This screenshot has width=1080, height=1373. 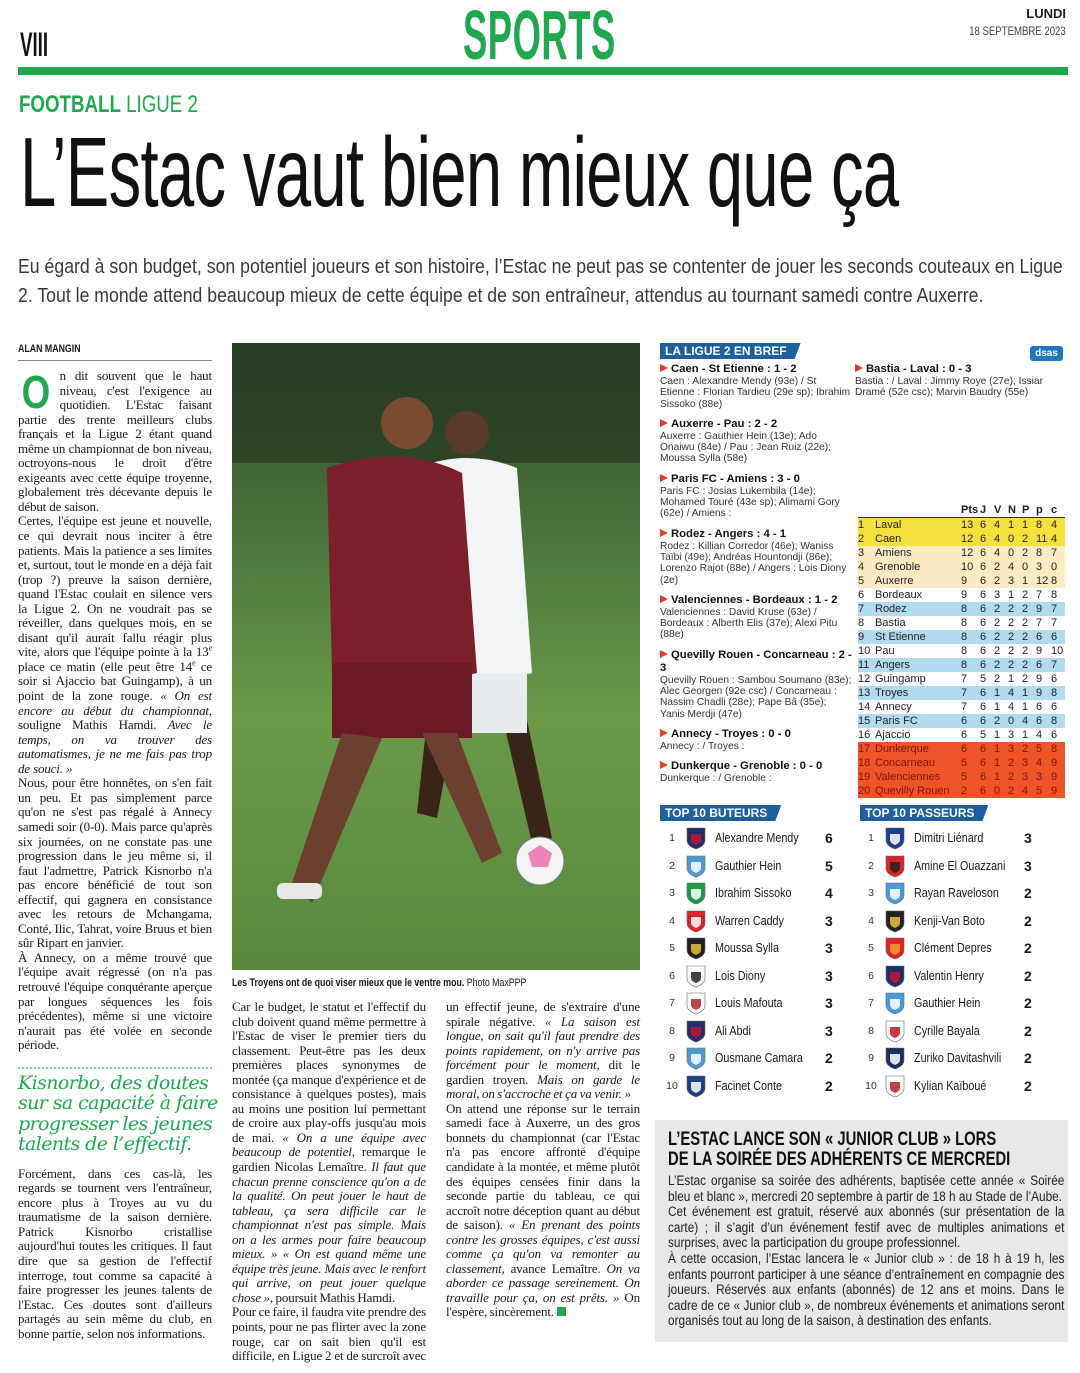 I want to click on rank: 5, so click(x=672, y=948).